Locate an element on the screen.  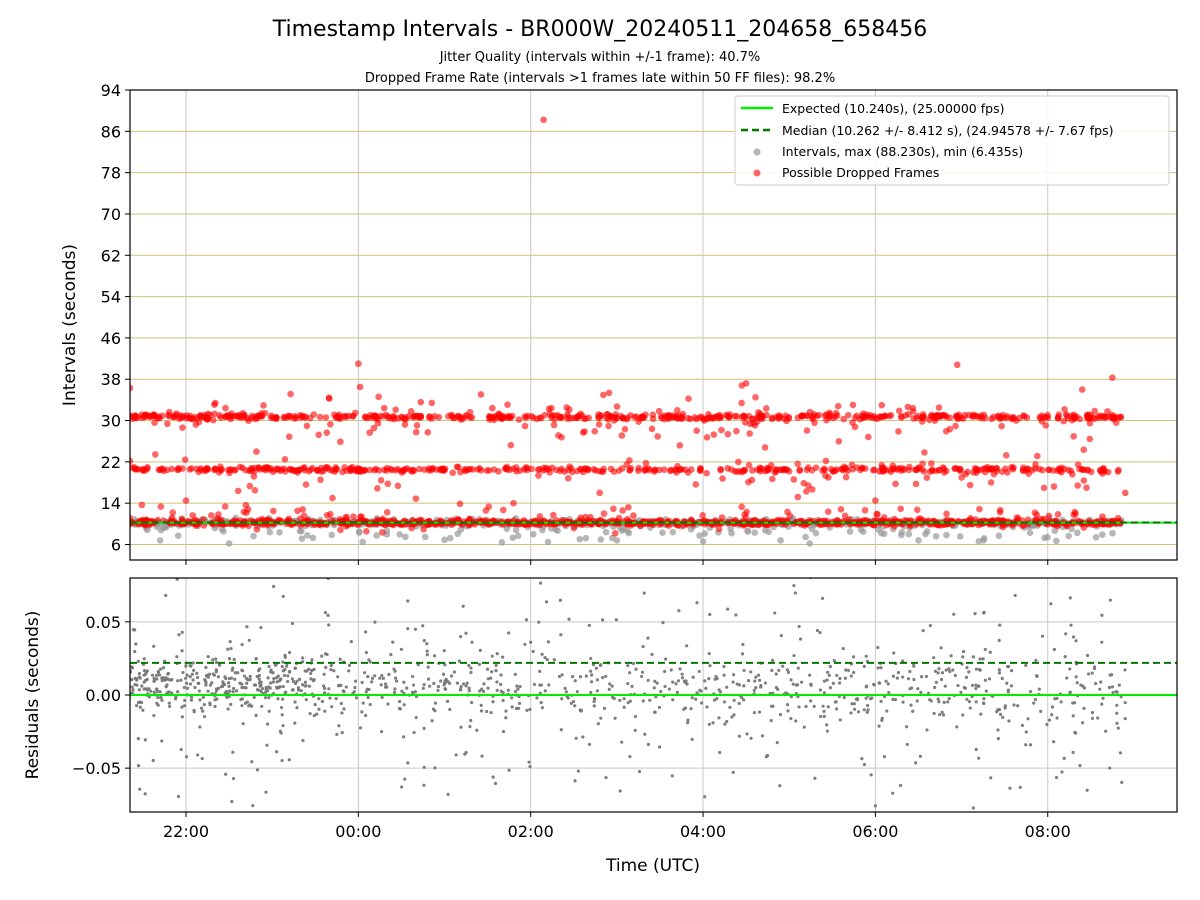
intervals-series3-point-2043 is located at coordinates (675, 417).